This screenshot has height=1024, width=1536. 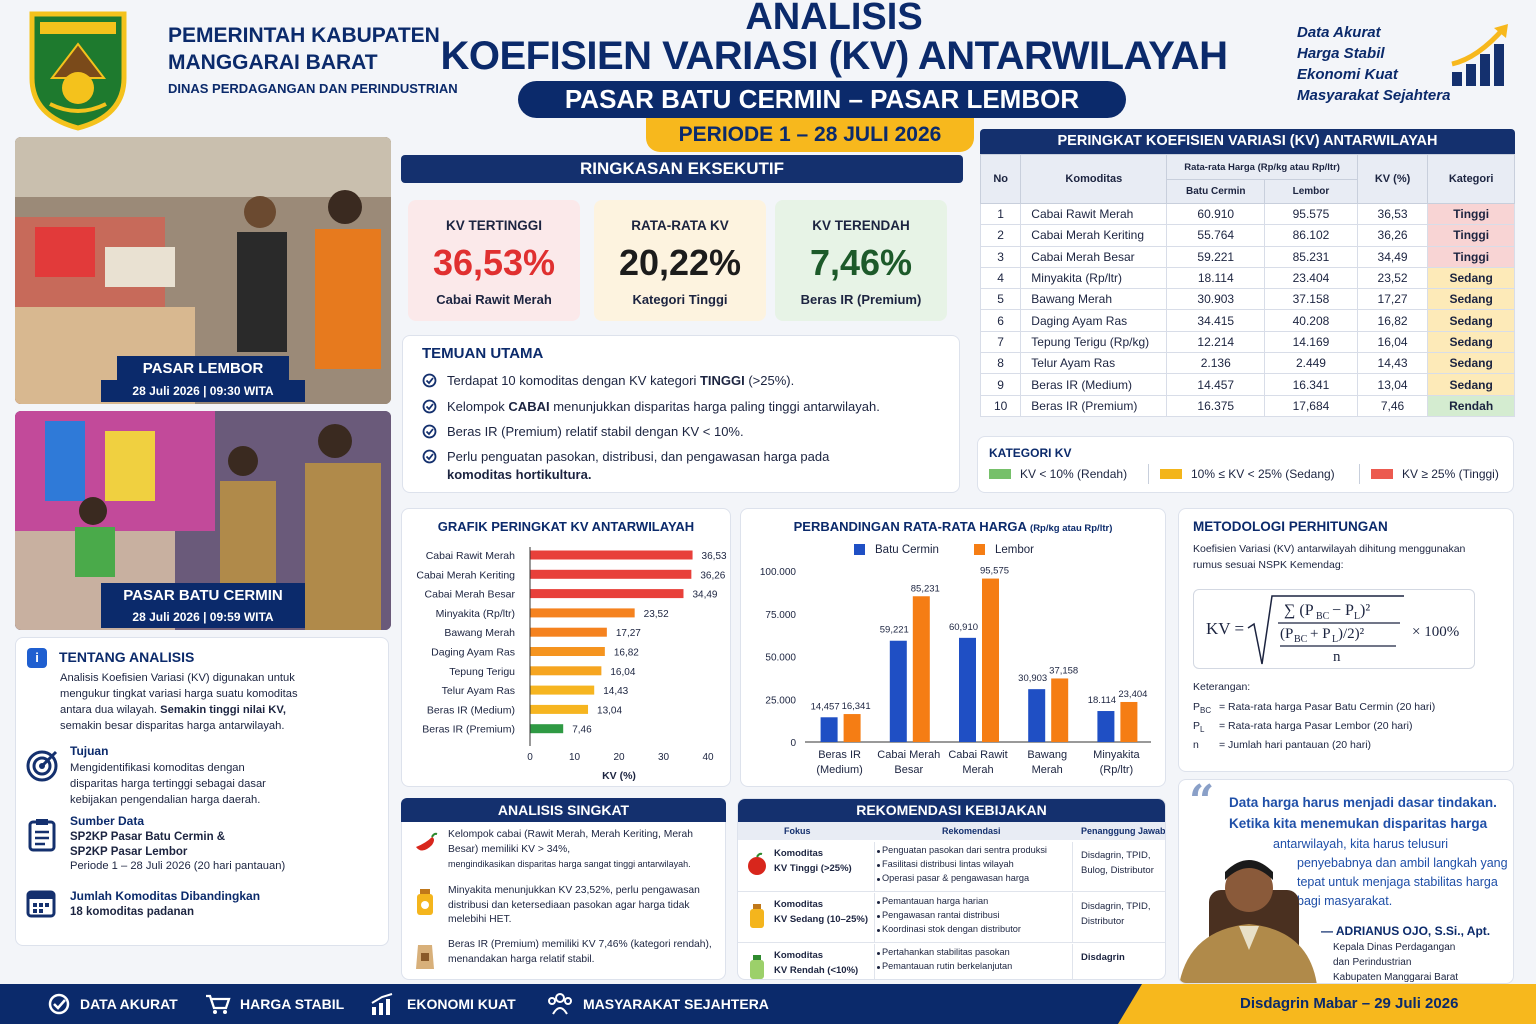 What do you see at coordinates (494, 262) in the screenshot?
I see `summary-card-value: 36,53%` at bounding box center [494, 262].